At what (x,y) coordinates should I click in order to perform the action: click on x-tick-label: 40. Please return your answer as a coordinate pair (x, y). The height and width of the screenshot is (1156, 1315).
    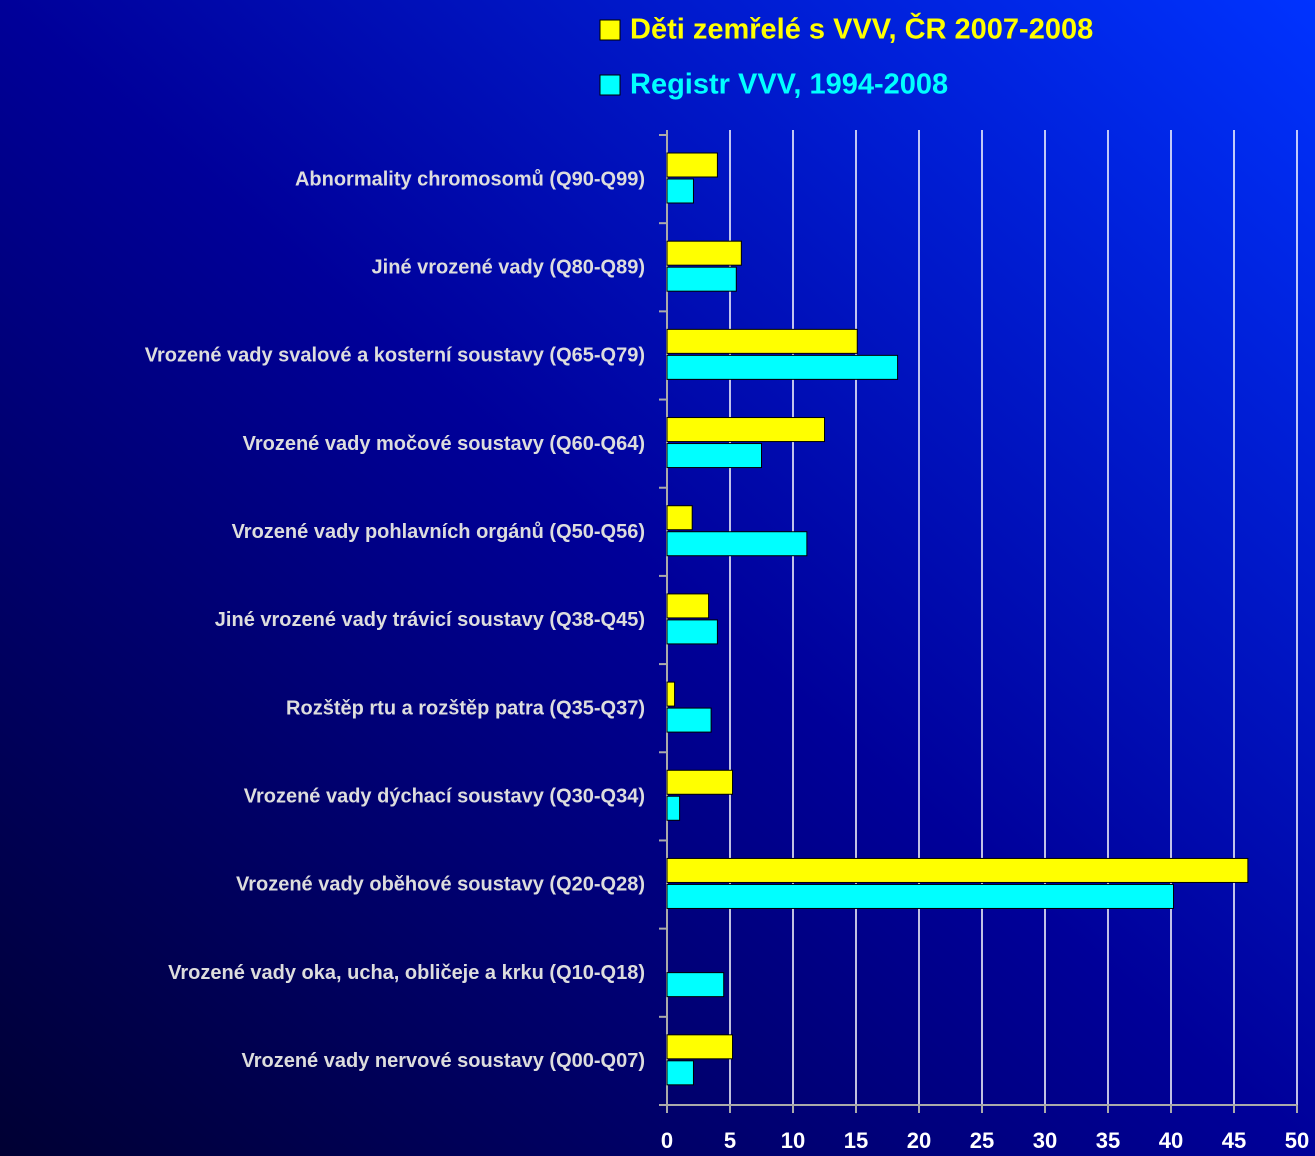
    Looking at the image, I should click on (1171, 1140).